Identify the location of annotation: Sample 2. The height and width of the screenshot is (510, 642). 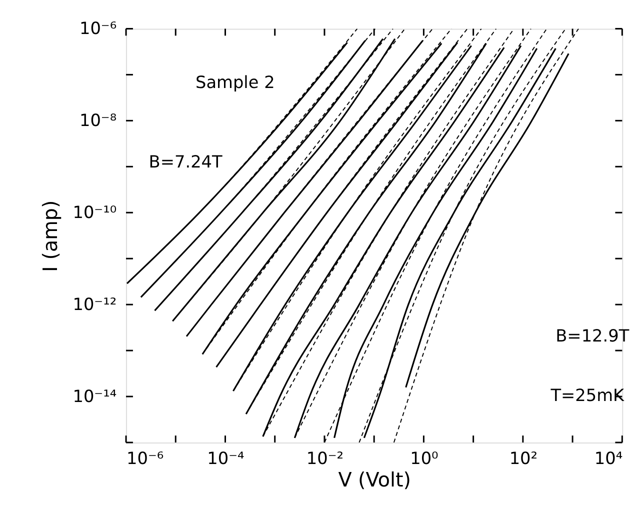
(235, 82).